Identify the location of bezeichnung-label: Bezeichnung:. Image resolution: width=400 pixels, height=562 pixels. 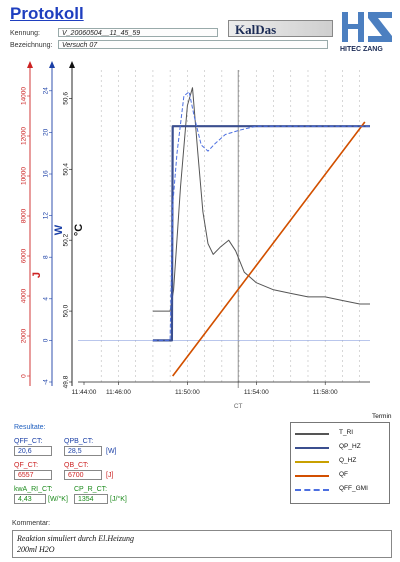
(31, 45).